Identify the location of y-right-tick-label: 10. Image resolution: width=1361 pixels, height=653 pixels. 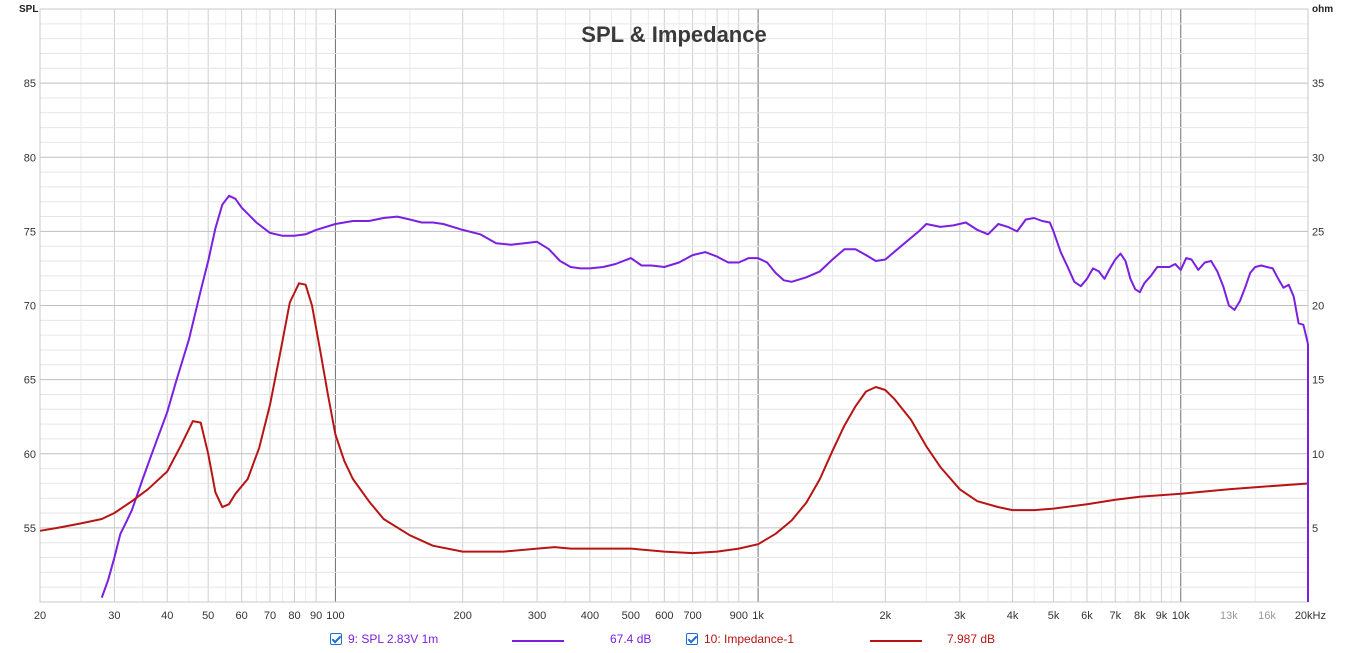
(1318, 455).